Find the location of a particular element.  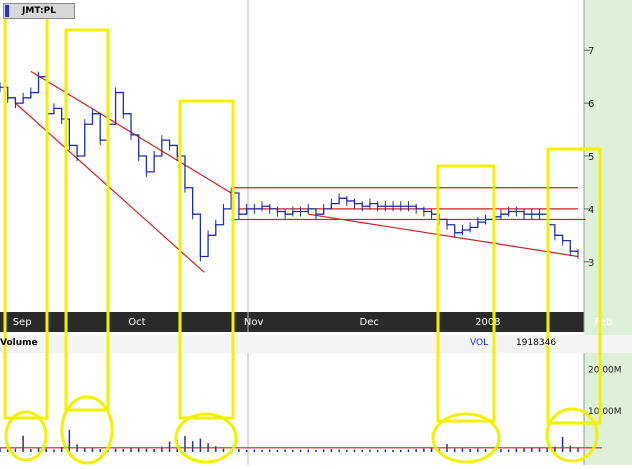

volume-circle-late-sep is located at coordinates (87, 430).